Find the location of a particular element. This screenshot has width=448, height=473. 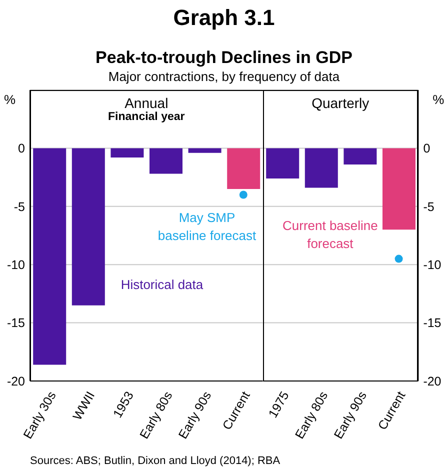

chart-title: Quarterly is located at coordinates (340, 103).